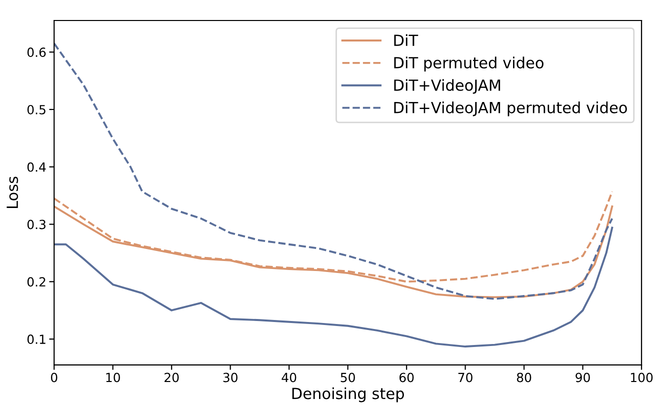 This screenshot has width=660, height=410. I want to click on legend-label: DiT+VideoJAM, so click(447, 86).